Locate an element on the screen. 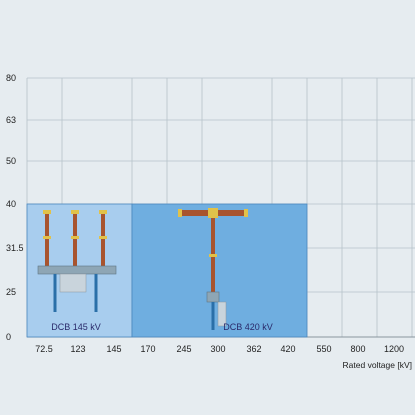  x-tick-label: 362 is located at coordinates (253, 349).